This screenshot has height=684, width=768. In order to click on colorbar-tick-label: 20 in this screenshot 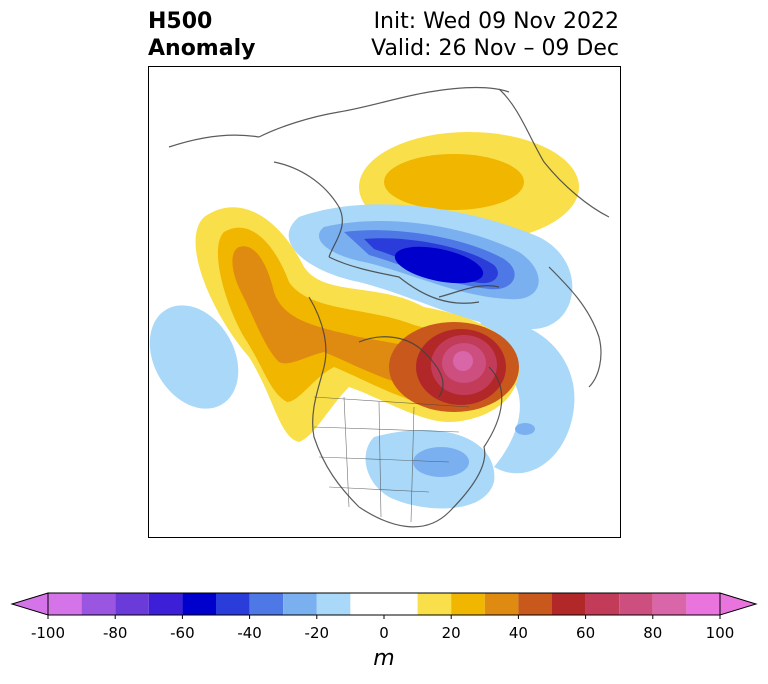, I will do `click(451, 633)`.